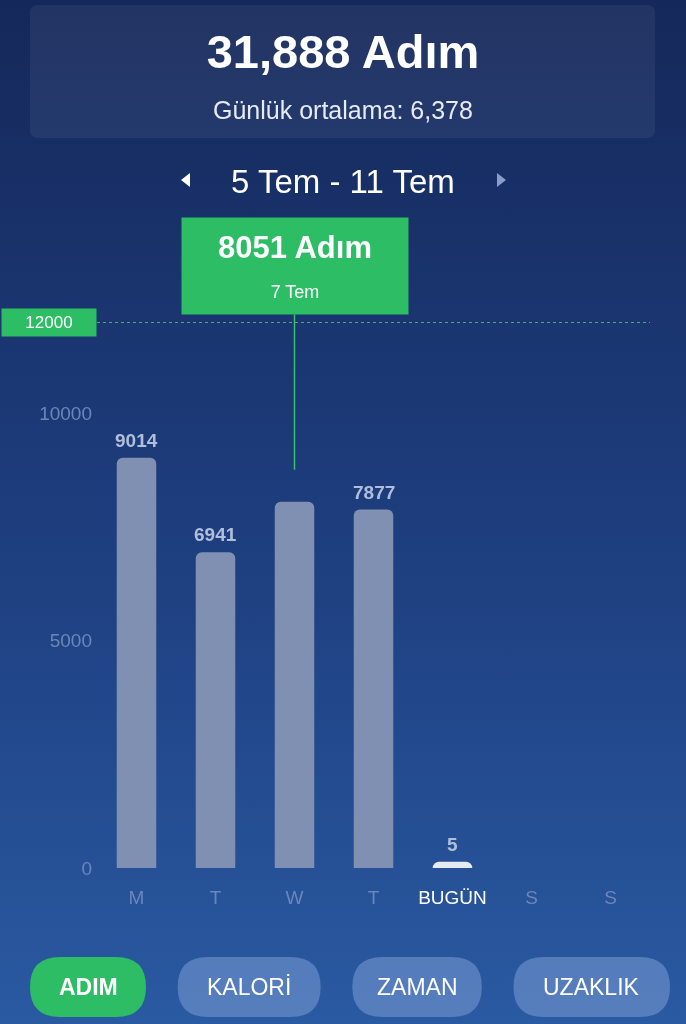  What do you see at coordinates (49, 322) in the screenshot?
I see `ref-line-label: 12000` at bounding box center [49, 322].